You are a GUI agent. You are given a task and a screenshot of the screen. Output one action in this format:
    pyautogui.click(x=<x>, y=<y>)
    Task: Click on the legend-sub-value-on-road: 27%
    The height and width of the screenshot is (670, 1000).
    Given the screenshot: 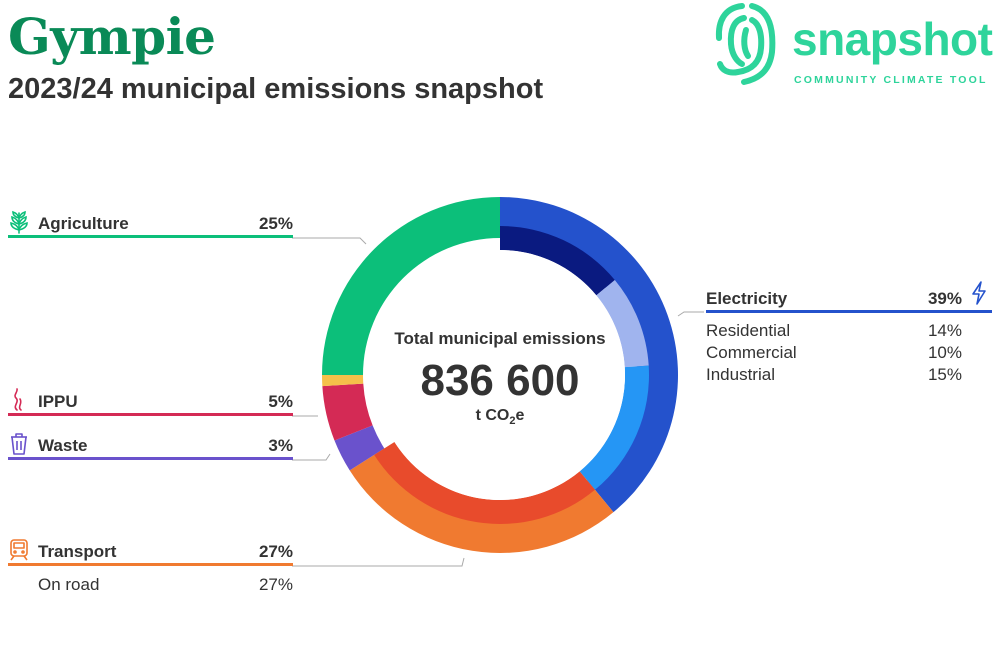 What is the action you would take?
    pyautogui.click(x=275, y=584)
    